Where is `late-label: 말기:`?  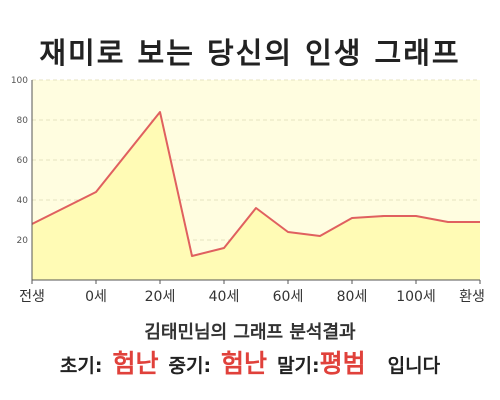
late-label: 말기: is located at coordinates (298, 366).